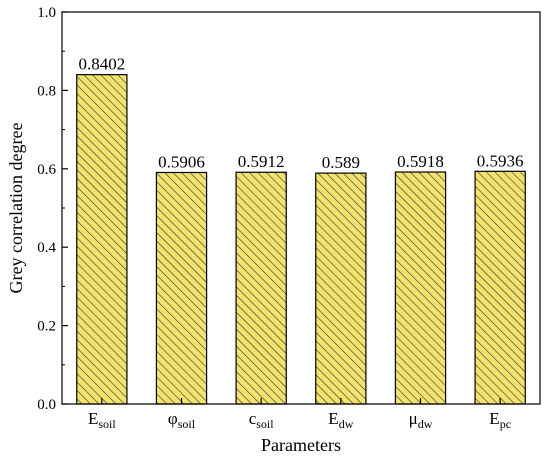  What do you see at coordinates (341, 162) in the screenshot?
I see `bar-data-label: 0.589` at bounding box center [341, 162].